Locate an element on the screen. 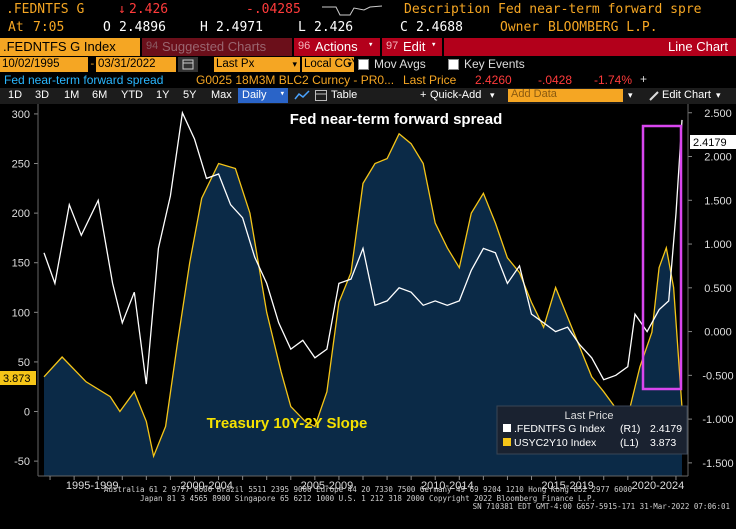  legend-row-fed-axis: (R1) is located at coordinates (630, 429).